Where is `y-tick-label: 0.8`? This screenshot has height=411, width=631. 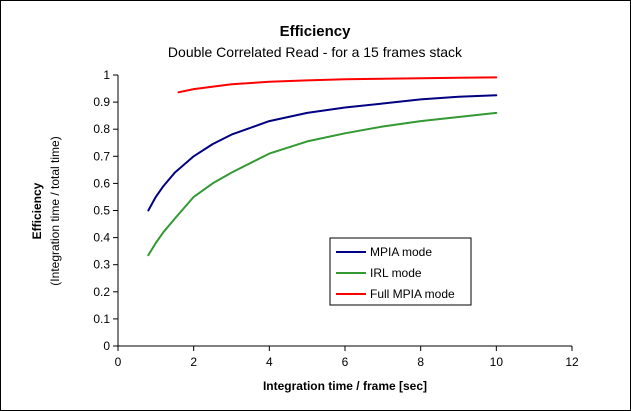 y-tick-label: 0.8 is located at coordinates (101, 129).